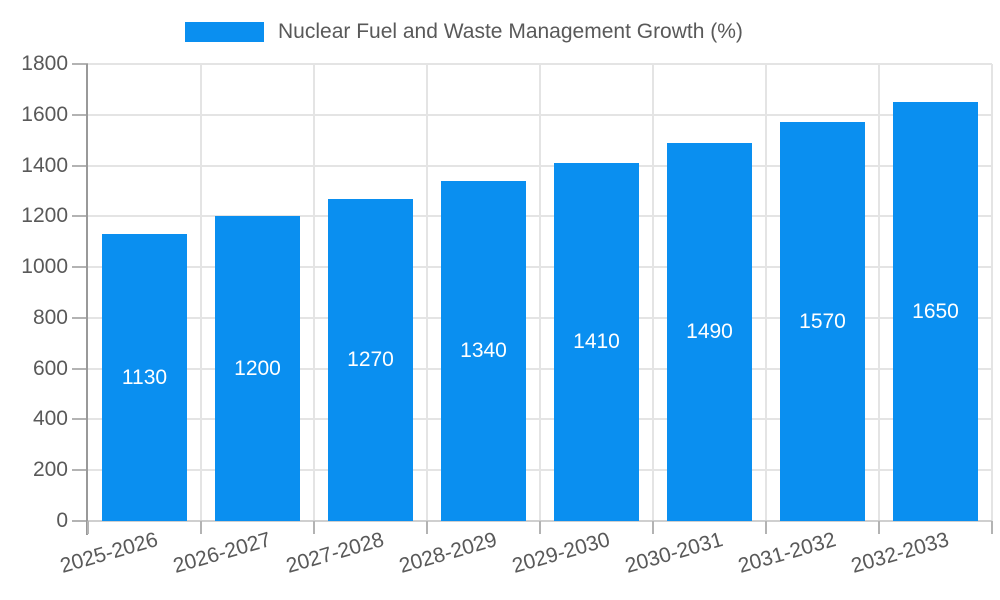 This screenshot has width=1000, height=600. I want to click on y-tick-label: 200, so click(50, 470).